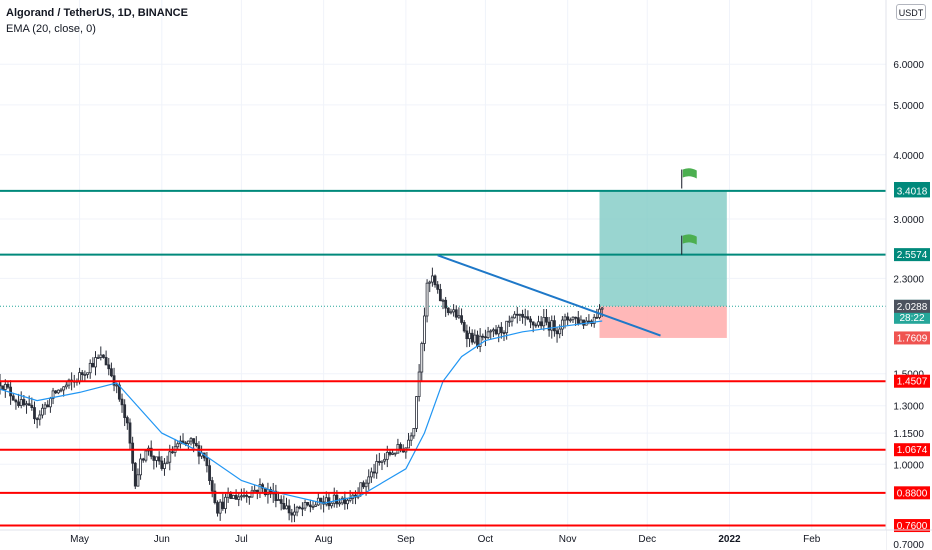 The width and height of the screenshot is (932, 550). What do you see at coordinates (466, 539) in the screenshot?
I see `time-axis: May Jun Jul Aug Sep Oct Nov Dec 2022 Feb` at bounding box center [466, 539].